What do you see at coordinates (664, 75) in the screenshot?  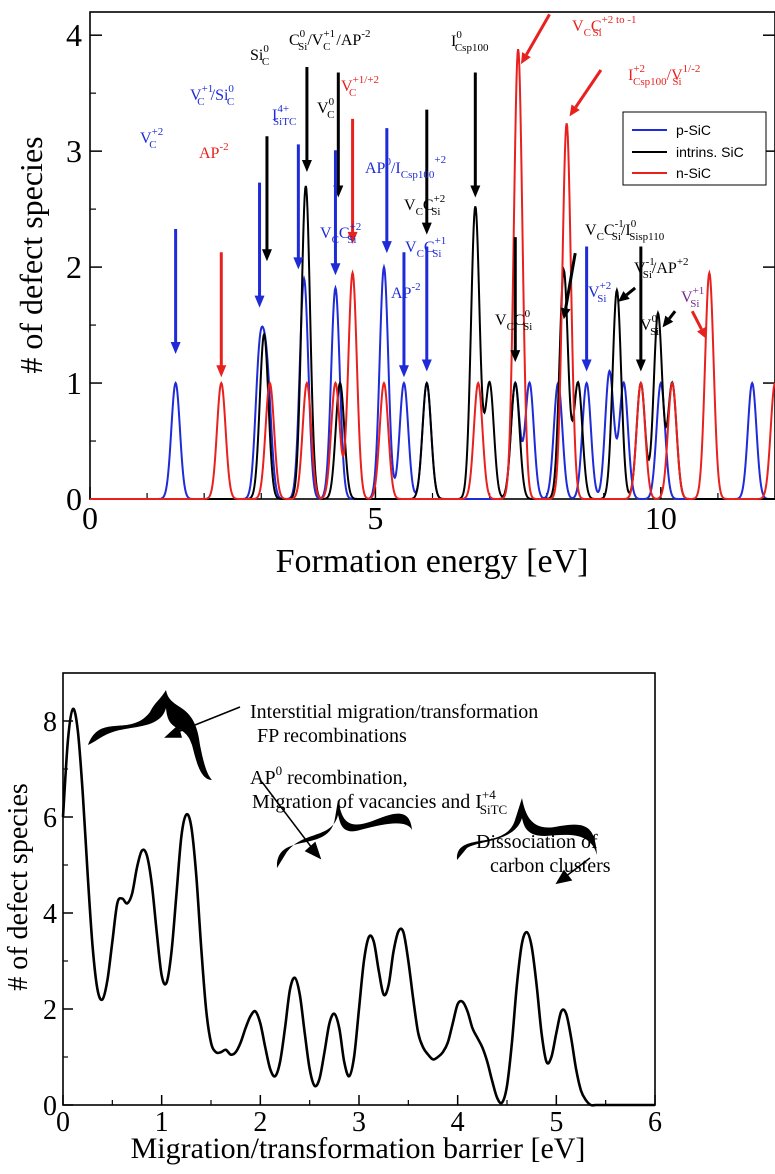 I see `label-icsp100-vsi: I+2 Csp100/V1/-2 Si` at bounding box center [664, 75].